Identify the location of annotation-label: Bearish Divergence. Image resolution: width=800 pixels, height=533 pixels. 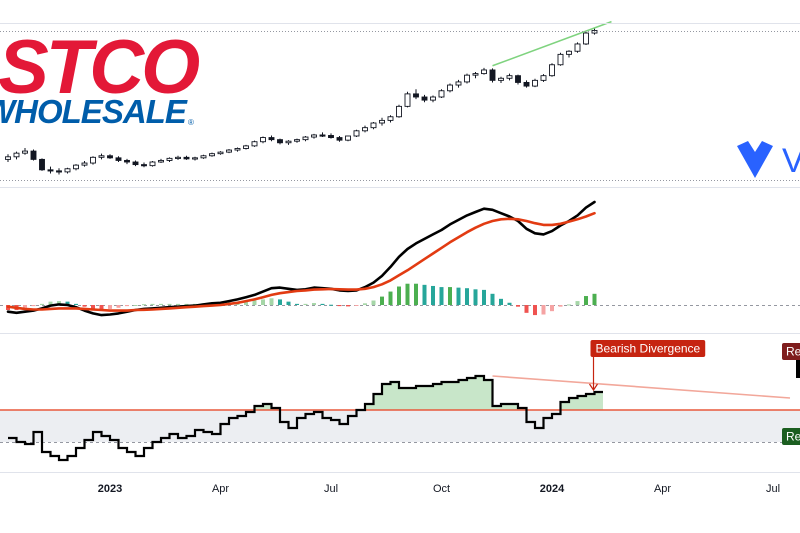
(648, 349).